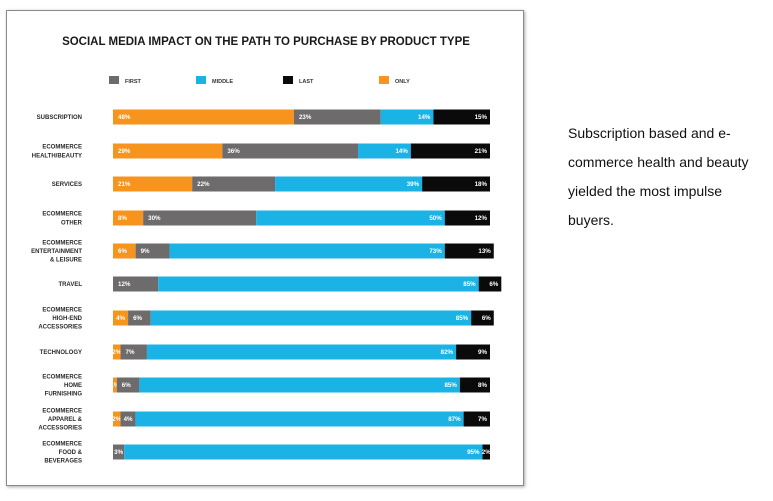 Image resolution: width=773 pixels, height=501 pixels. What do you see at coordinates (454, 419) in the screenshot?
I see `bar-label-middle: 87%` at bounding box center [454, 419].